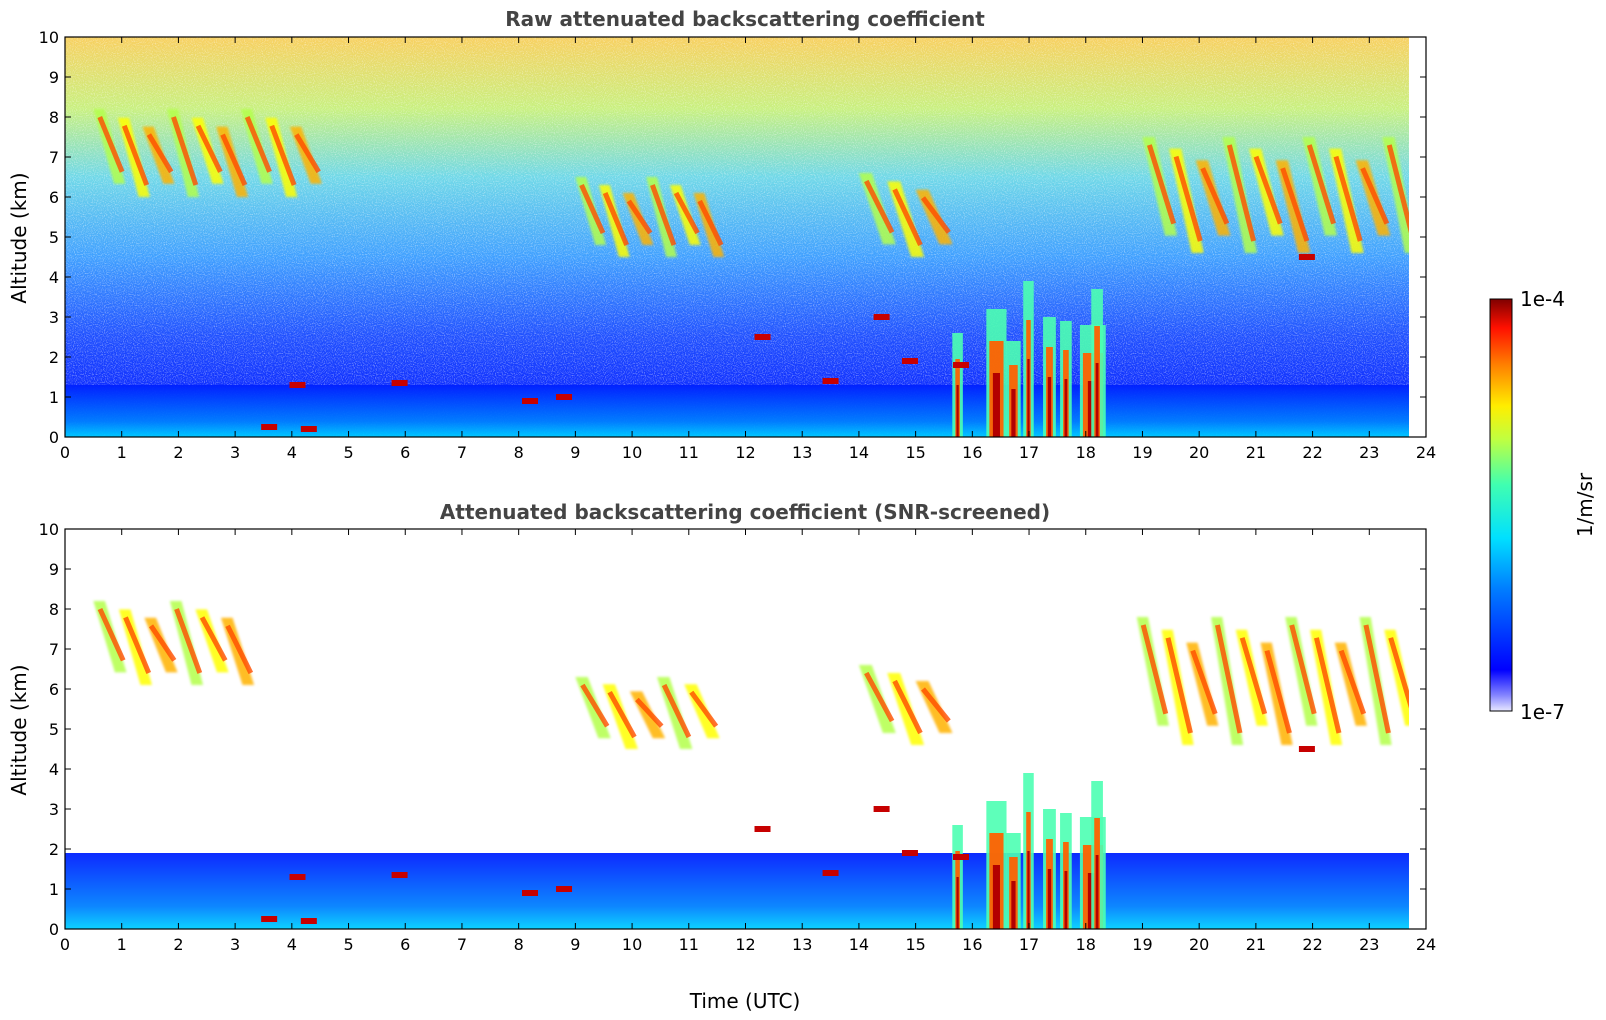 Image resolution: width=1606 pixels, height=1020 pixels. I want to click on y-tick-label: 3, so click(54, 809).